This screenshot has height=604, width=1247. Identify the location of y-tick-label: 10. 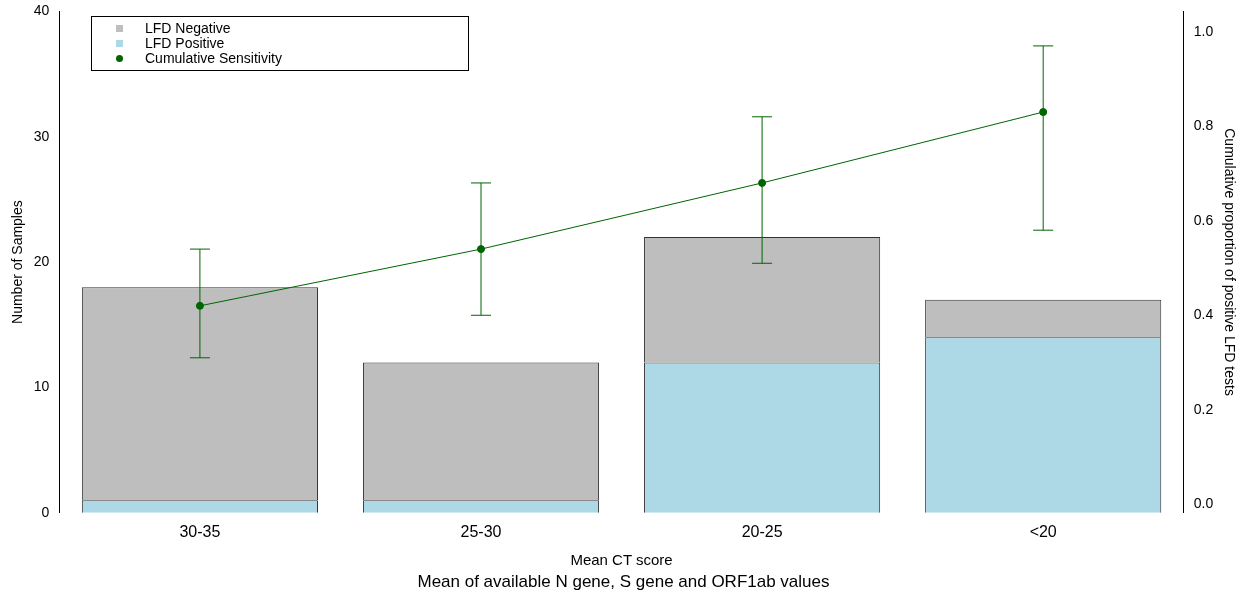
(41, 386).